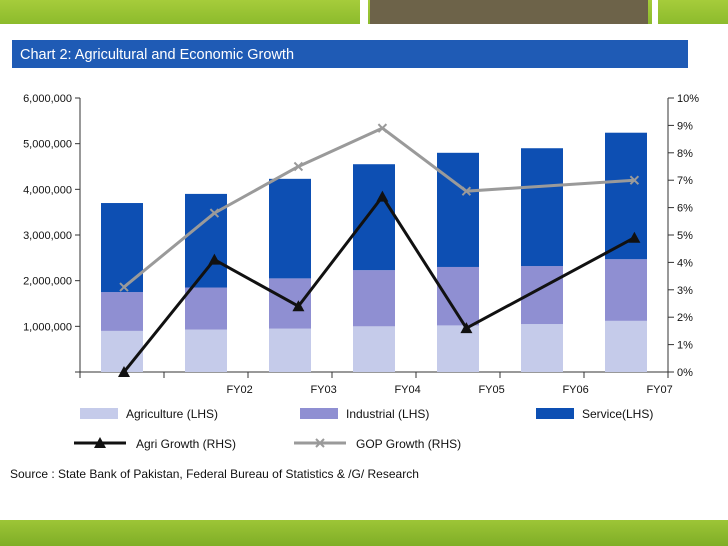 The height and width of the screenshot is (546, 728). What do you see at coordinates (47, 145) in the screenshot?
I see `y-left-tick-label: 5,000,000` at bounding box center [47, 145].